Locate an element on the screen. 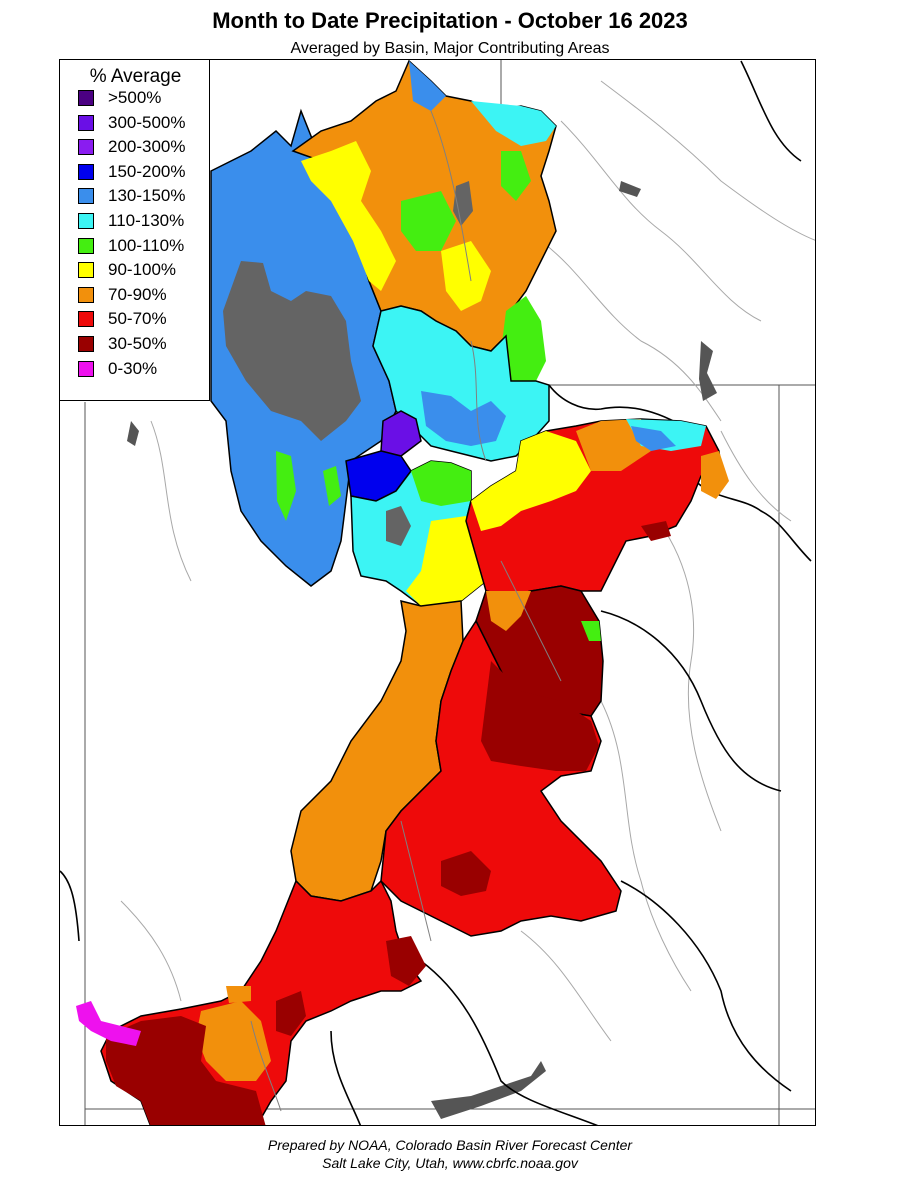 Image resolution: width=900 pixels, height=1200 pixels. legend-item: 90-100% is located at coordinates (127, 270).